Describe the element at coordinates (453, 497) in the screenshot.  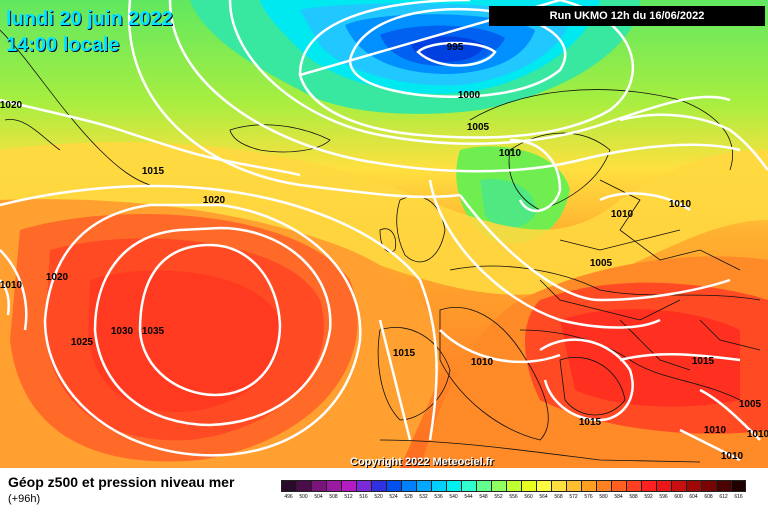
I see `scale-value: 540` at that location.